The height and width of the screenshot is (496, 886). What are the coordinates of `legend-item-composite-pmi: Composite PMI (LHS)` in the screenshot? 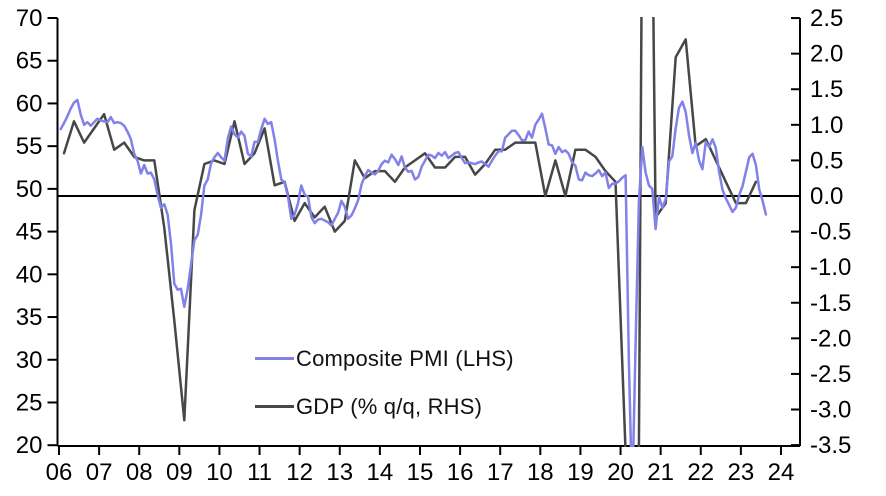 It's located at (384, 358).